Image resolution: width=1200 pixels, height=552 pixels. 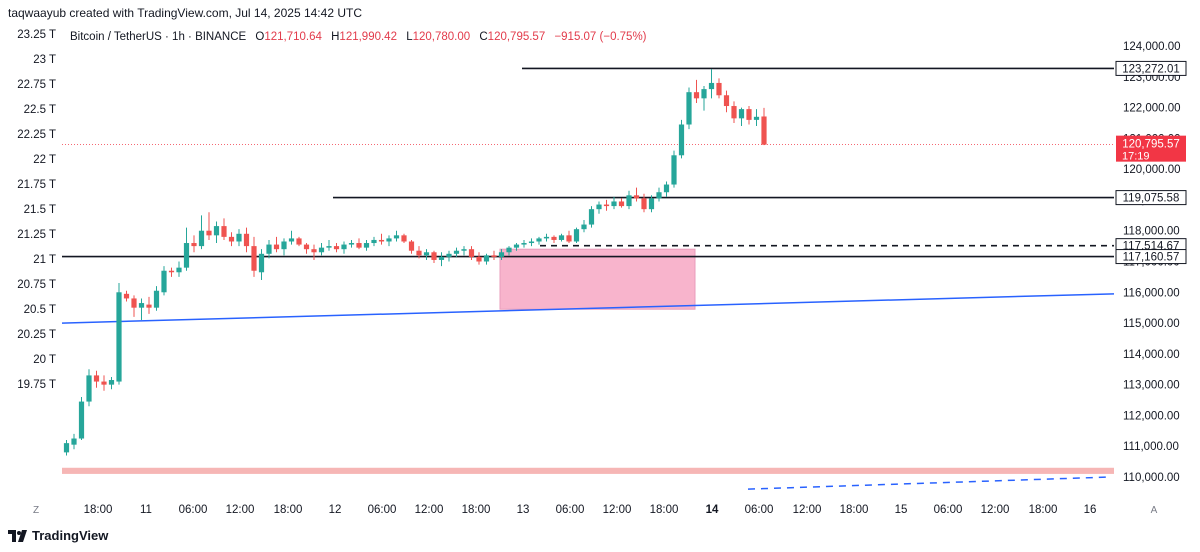 I want to click on pink-zone-rectangle, so click(x=597, y=279).